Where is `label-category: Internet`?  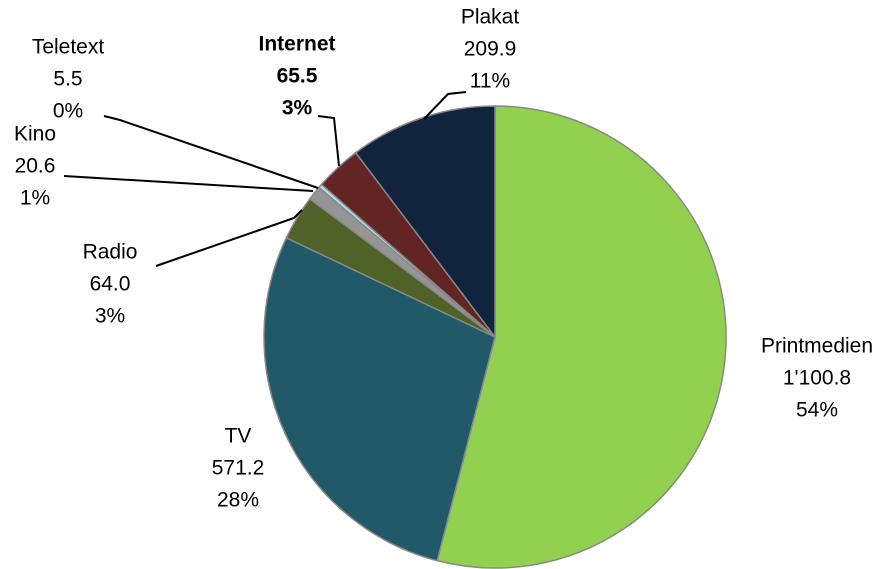 label-category: Internet is located at coordinates (296, 44).